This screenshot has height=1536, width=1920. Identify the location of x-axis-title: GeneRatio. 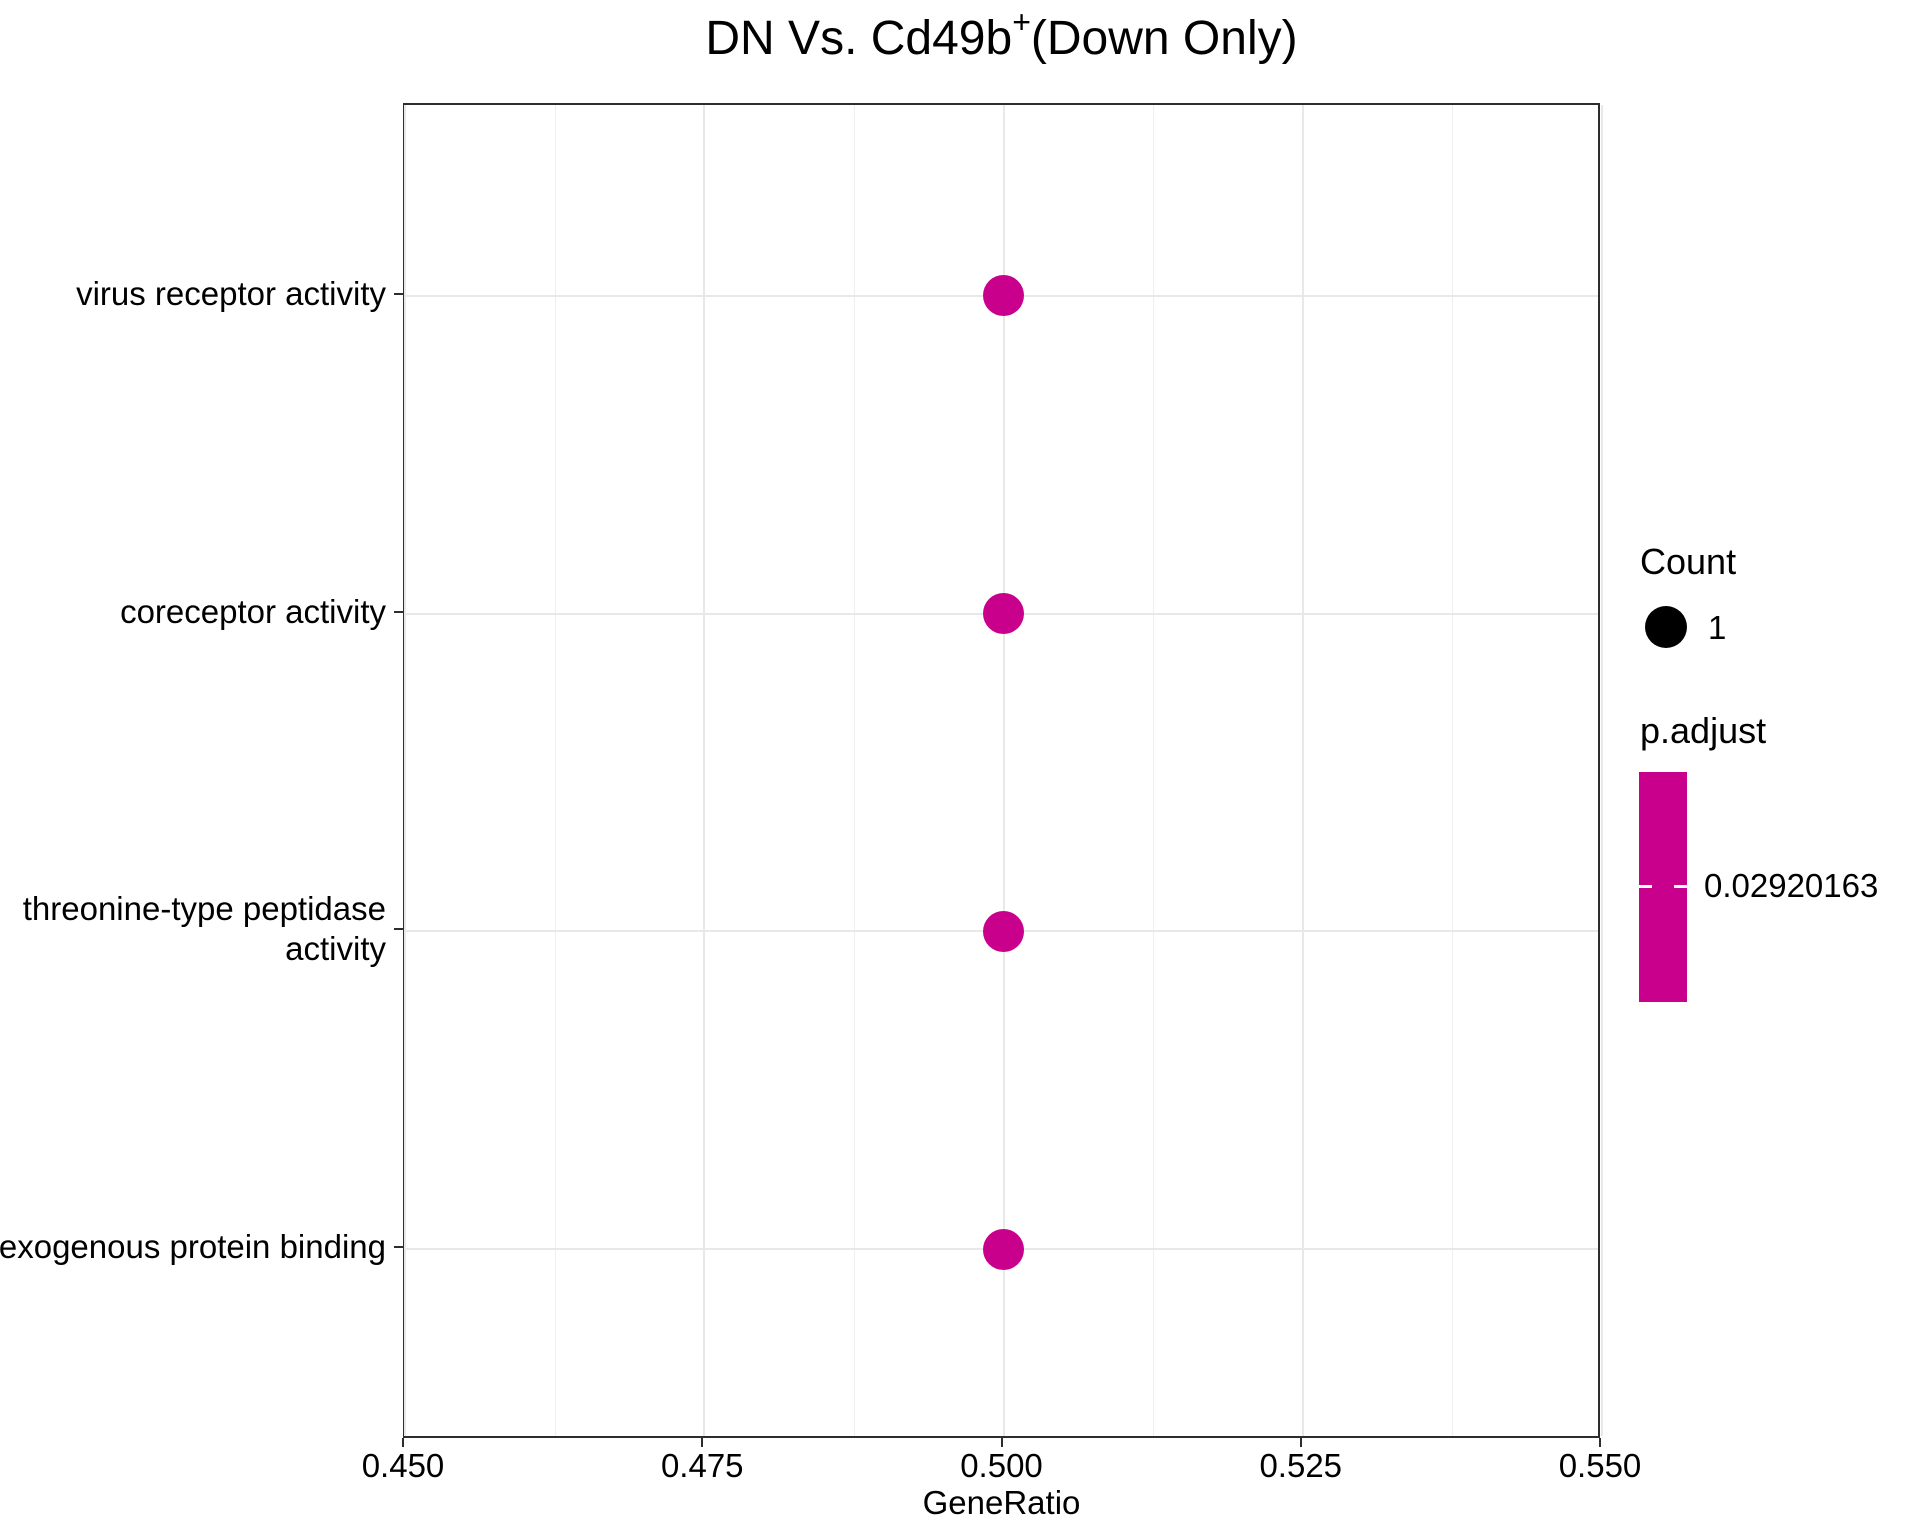
(1001, 1502).